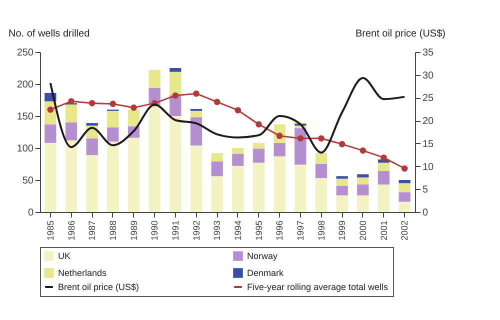 Image resolution: width=500 pixels, height=320 pixels. I want to click on x-tick-label: 1995, so click(259, 230).